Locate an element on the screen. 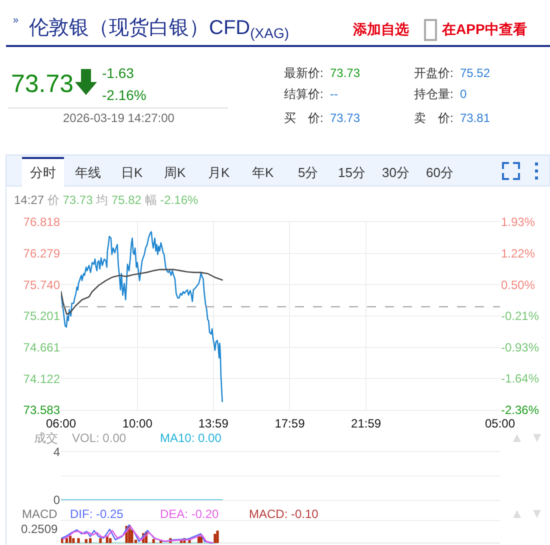  text: 最新价: is located at coordinates (304, 73).